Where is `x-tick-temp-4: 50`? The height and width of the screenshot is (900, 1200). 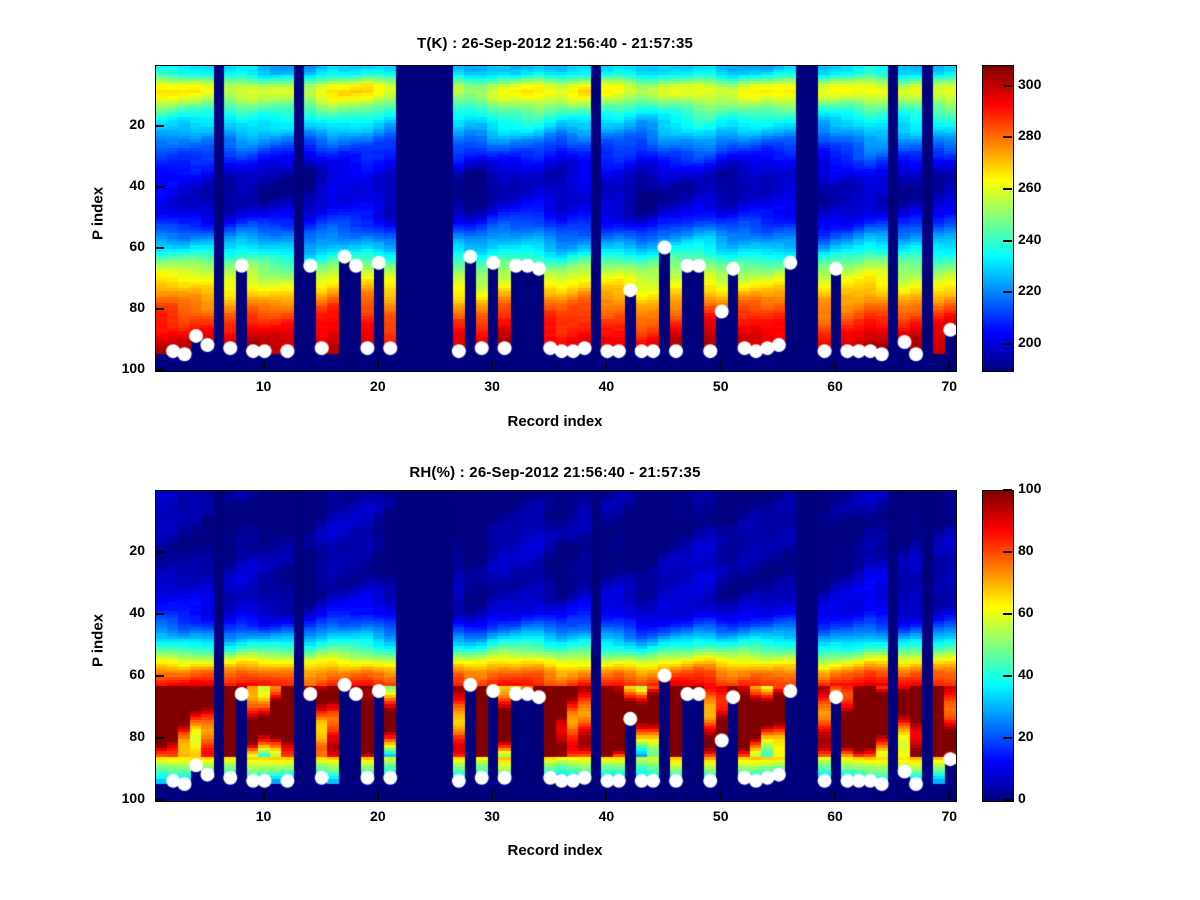
x-tick-temp-4: 50 is located at coordinates (720, 386).